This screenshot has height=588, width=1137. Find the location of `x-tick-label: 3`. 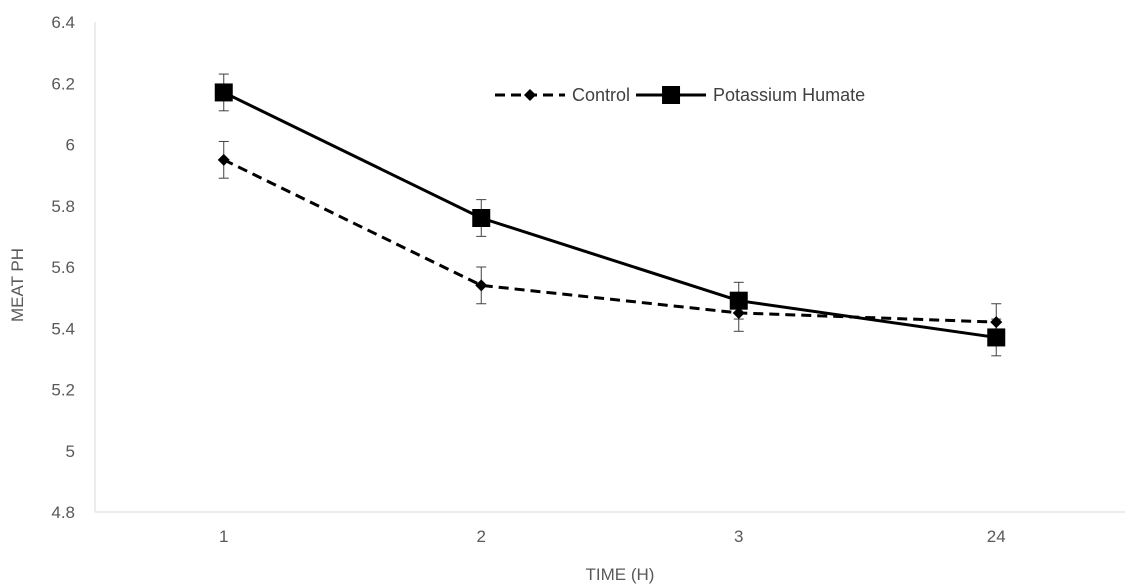

x-tick-label: 3 is located at coordinates (738, 536).